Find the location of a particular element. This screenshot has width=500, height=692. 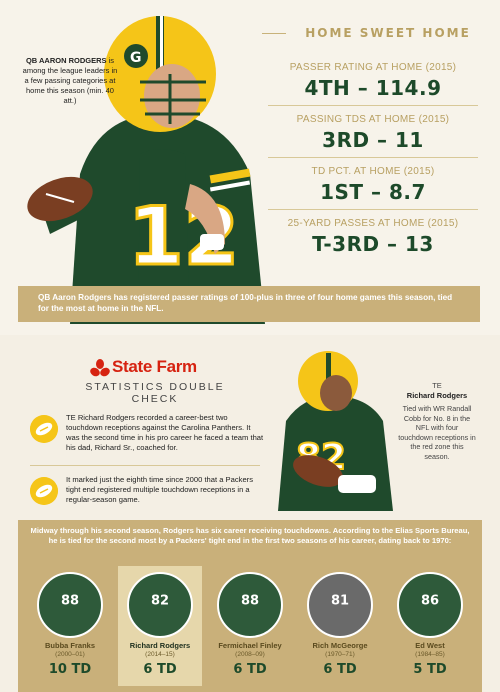

section-header: HOME SWEET HOME is located at coordinates (373, 34).